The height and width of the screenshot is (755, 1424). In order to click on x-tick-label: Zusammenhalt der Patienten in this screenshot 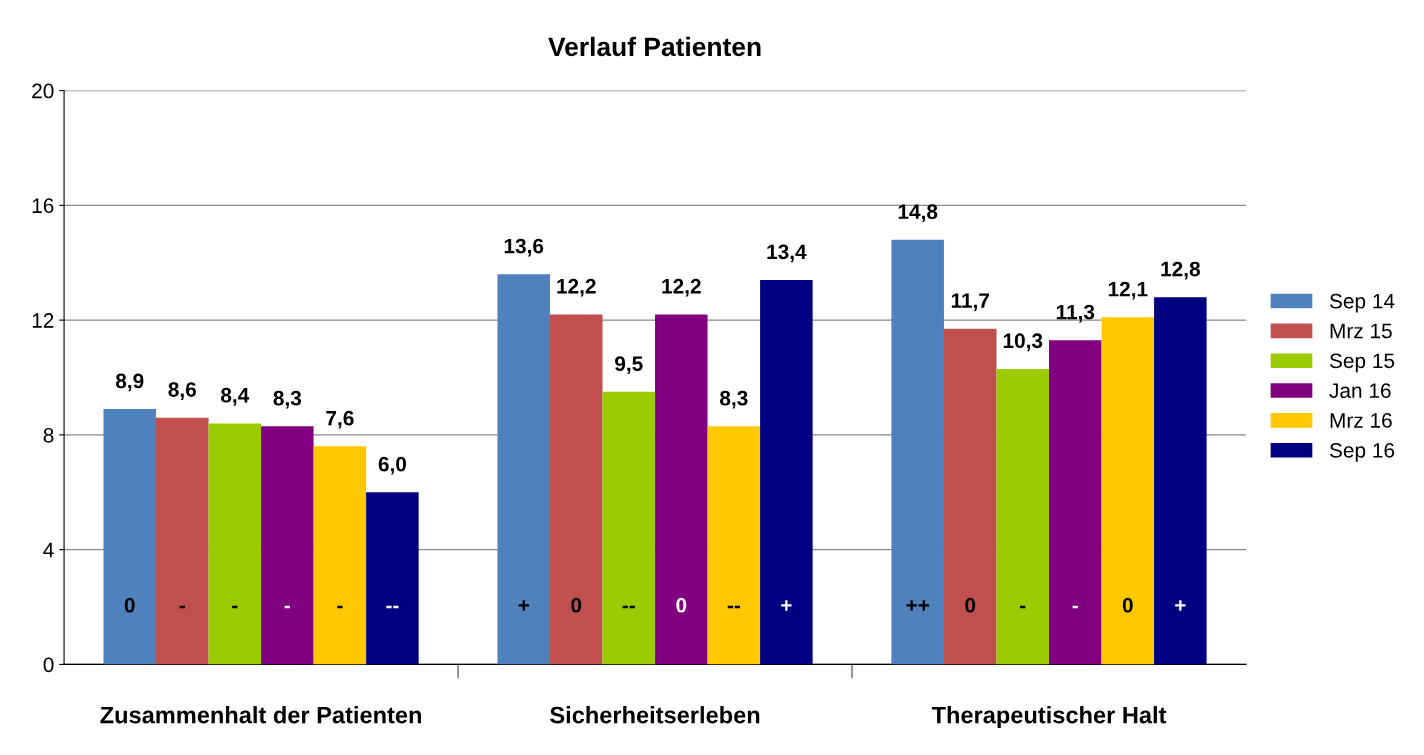, I will do `click(260, 715)`.